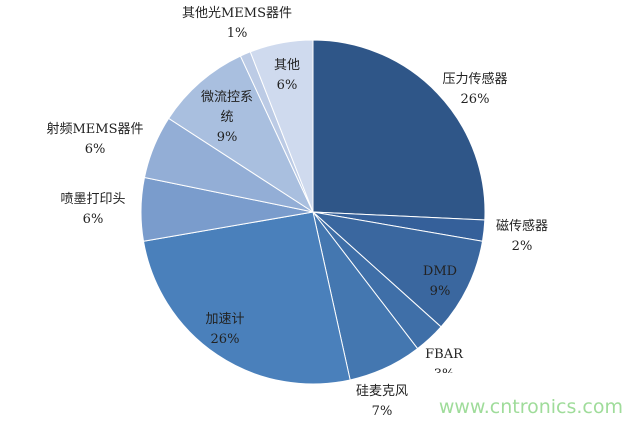 This screenshot has width=643, height=426. Describe the element at coordinates (93, 209) in the screenshot. I see `label-inkjet-printhead: 喷墨打印头 6%` at that location.